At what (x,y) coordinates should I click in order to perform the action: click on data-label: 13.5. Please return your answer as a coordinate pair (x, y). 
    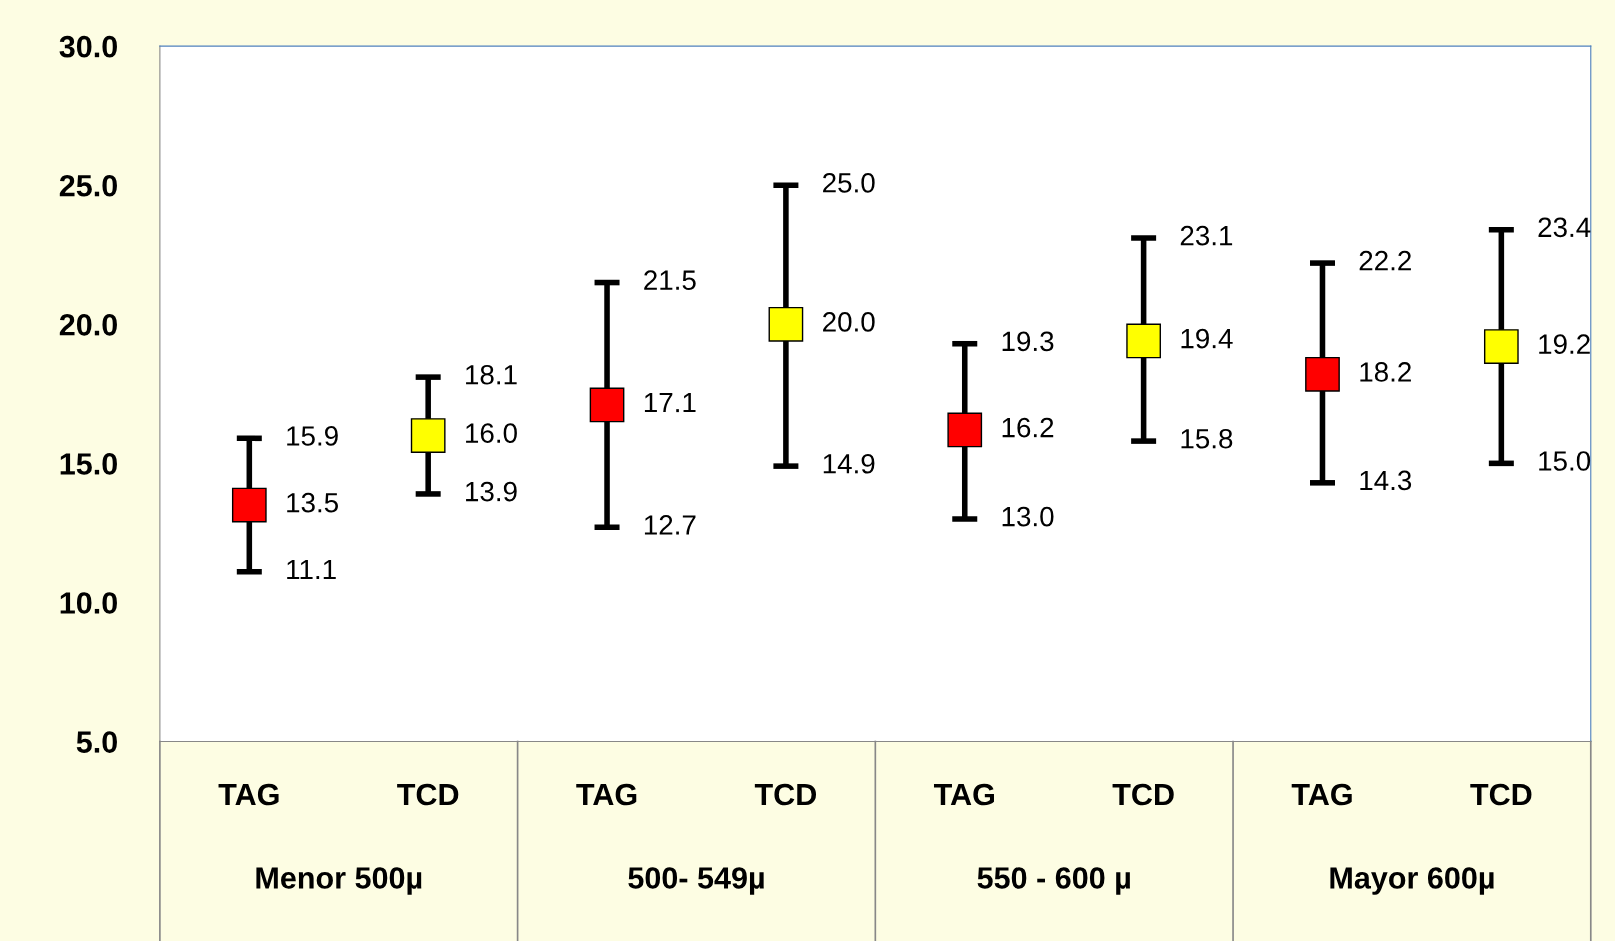
    Looking at the image, I should click on (312, 502).